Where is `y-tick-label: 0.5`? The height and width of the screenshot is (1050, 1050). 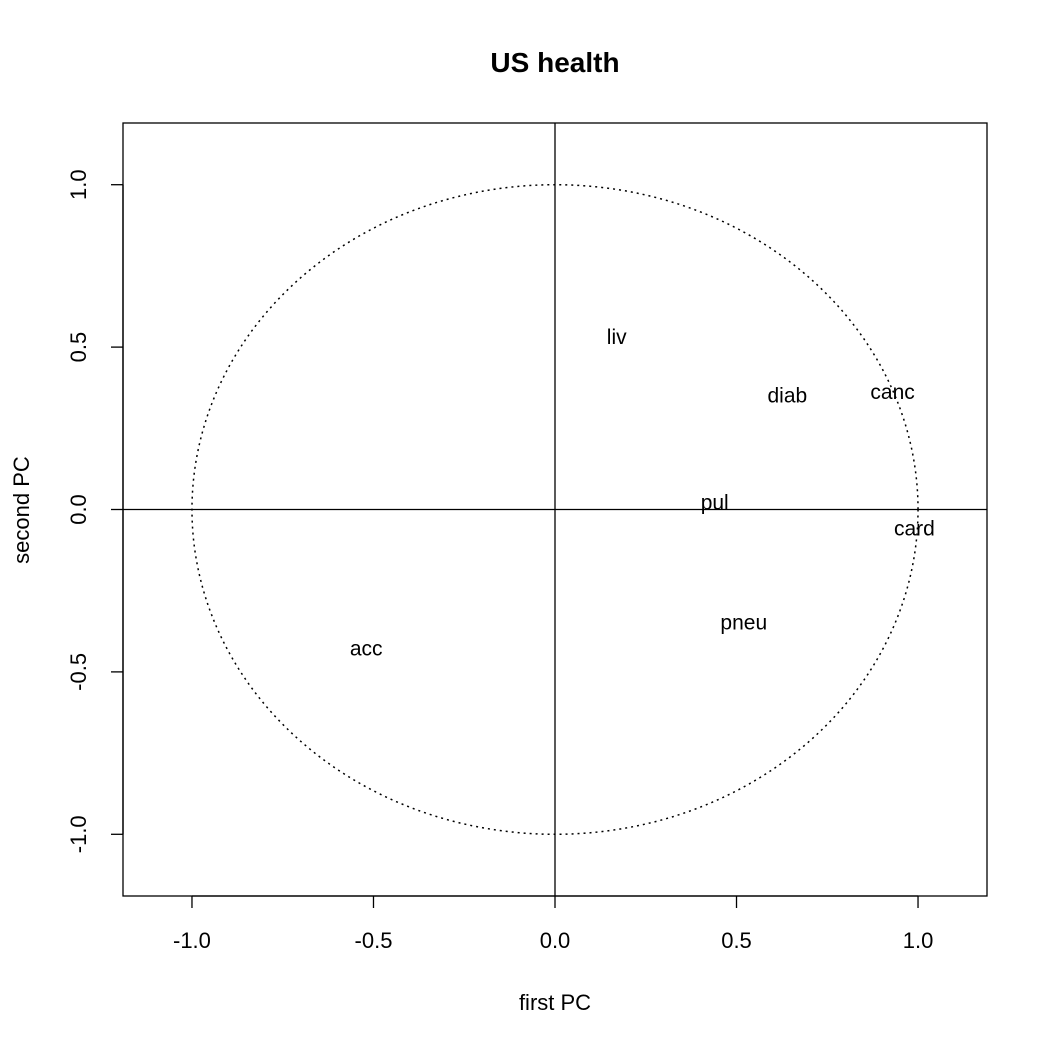 y-tick-label: 0.5 is located at coordinates (78, 347).